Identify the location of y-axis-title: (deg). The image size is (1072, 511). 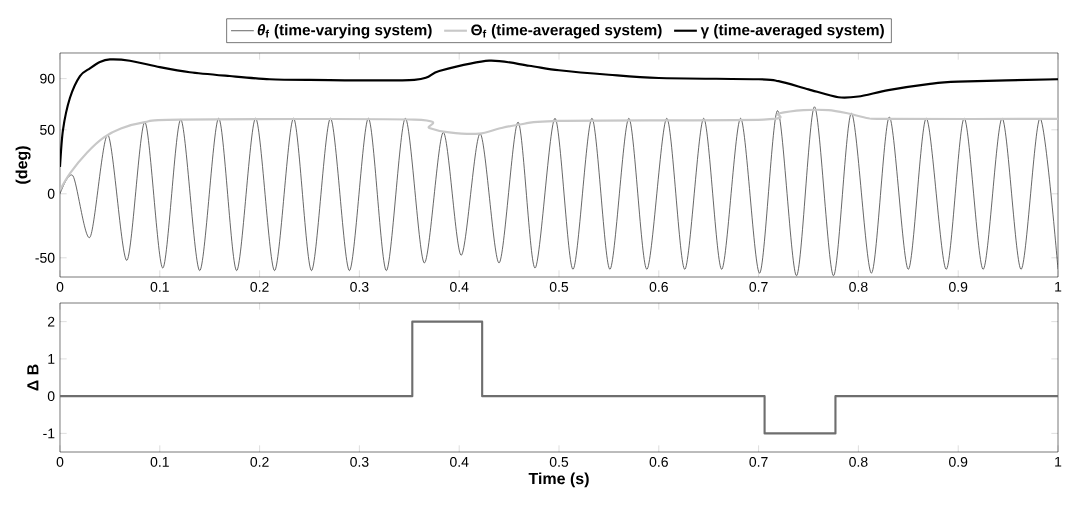
(23, 165).